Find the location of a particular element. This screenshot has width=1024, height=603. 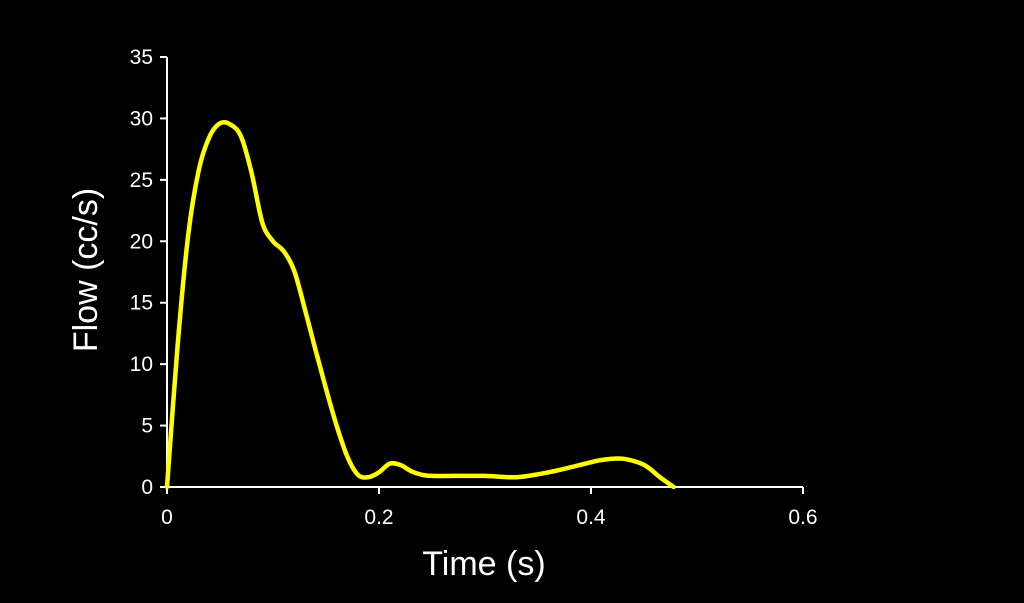

y-tick-label: 35 is located at coordinates (141, 57).